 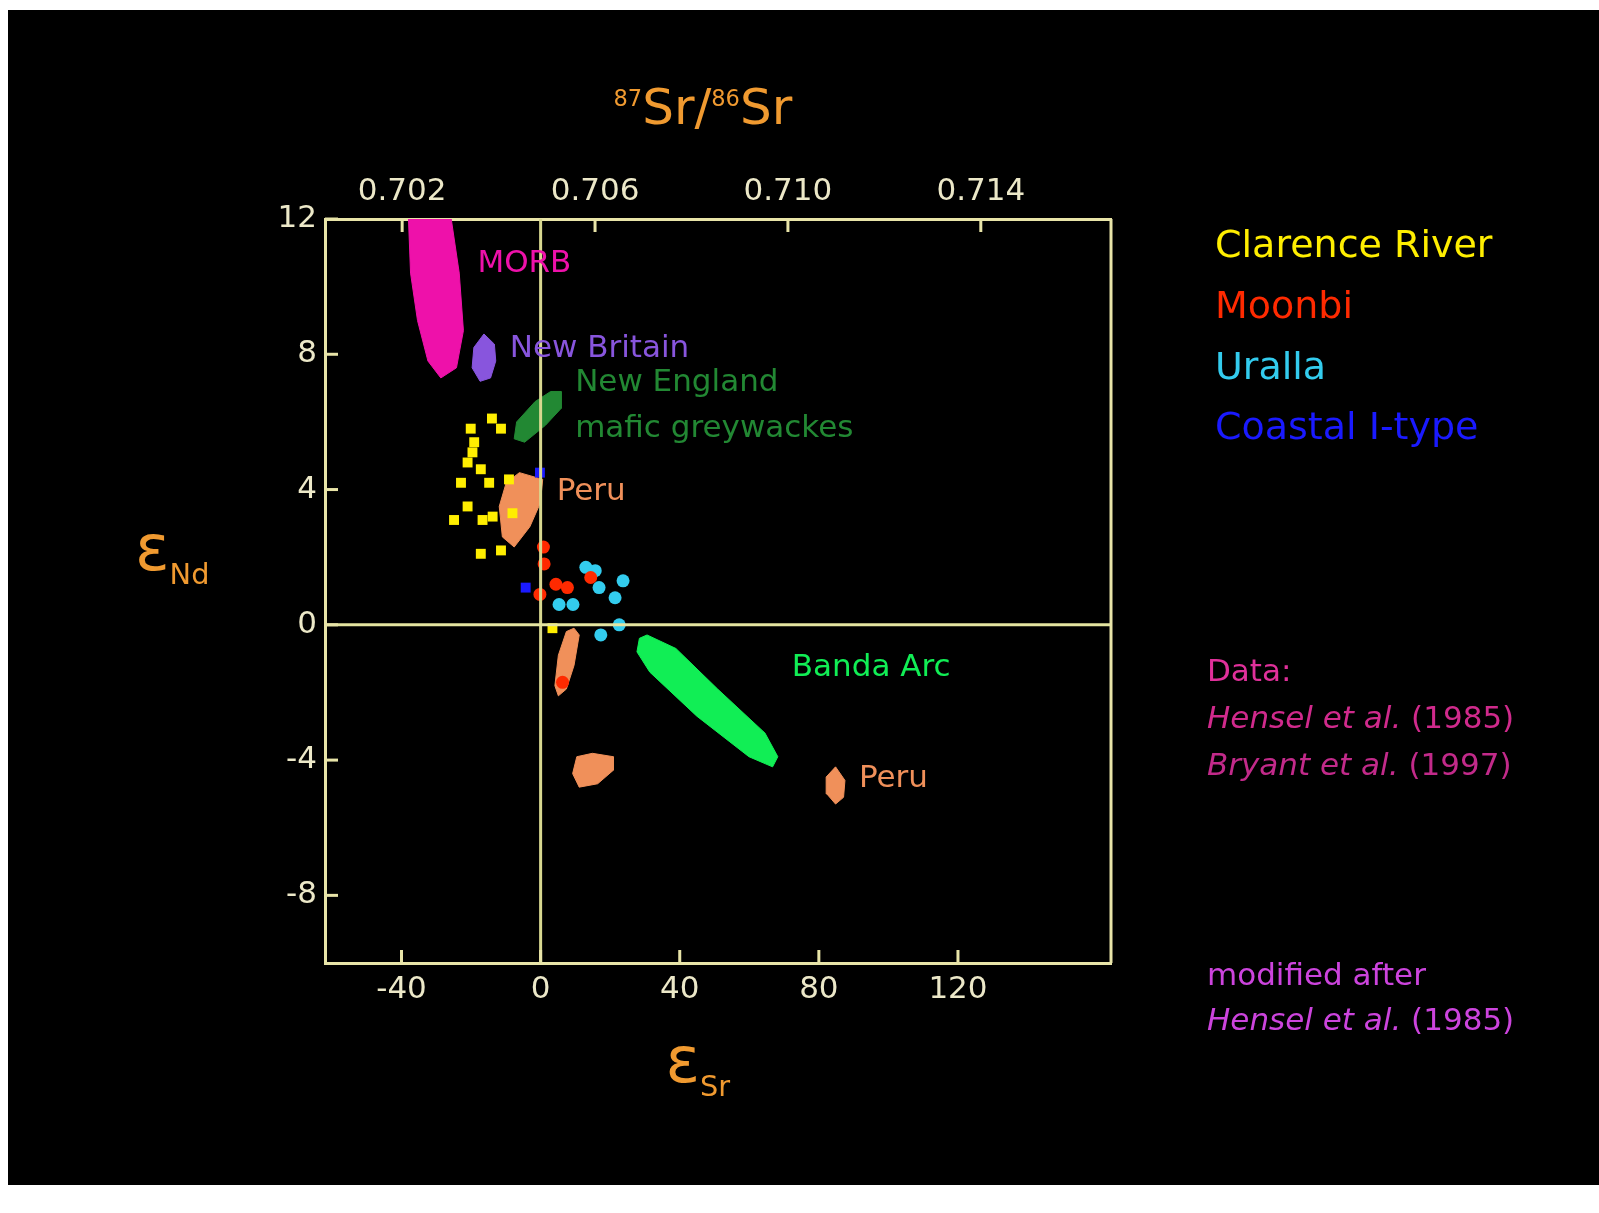 I want to click on x2-tick-label: 0.702, so click(x=402, y=189).